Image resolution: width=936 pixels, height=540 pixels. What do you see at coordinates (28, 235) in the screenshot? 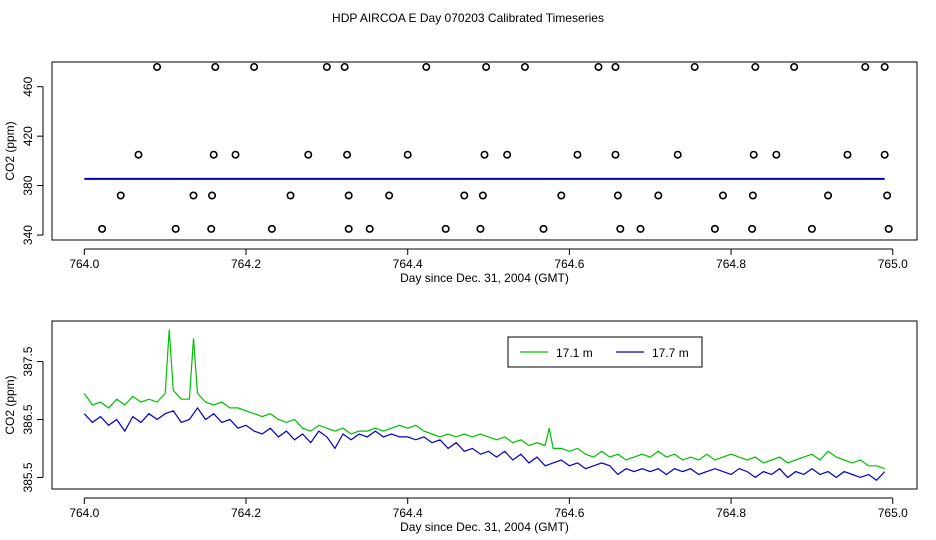
I see `y-tick-label: 340` at bounding box center [28, 235].